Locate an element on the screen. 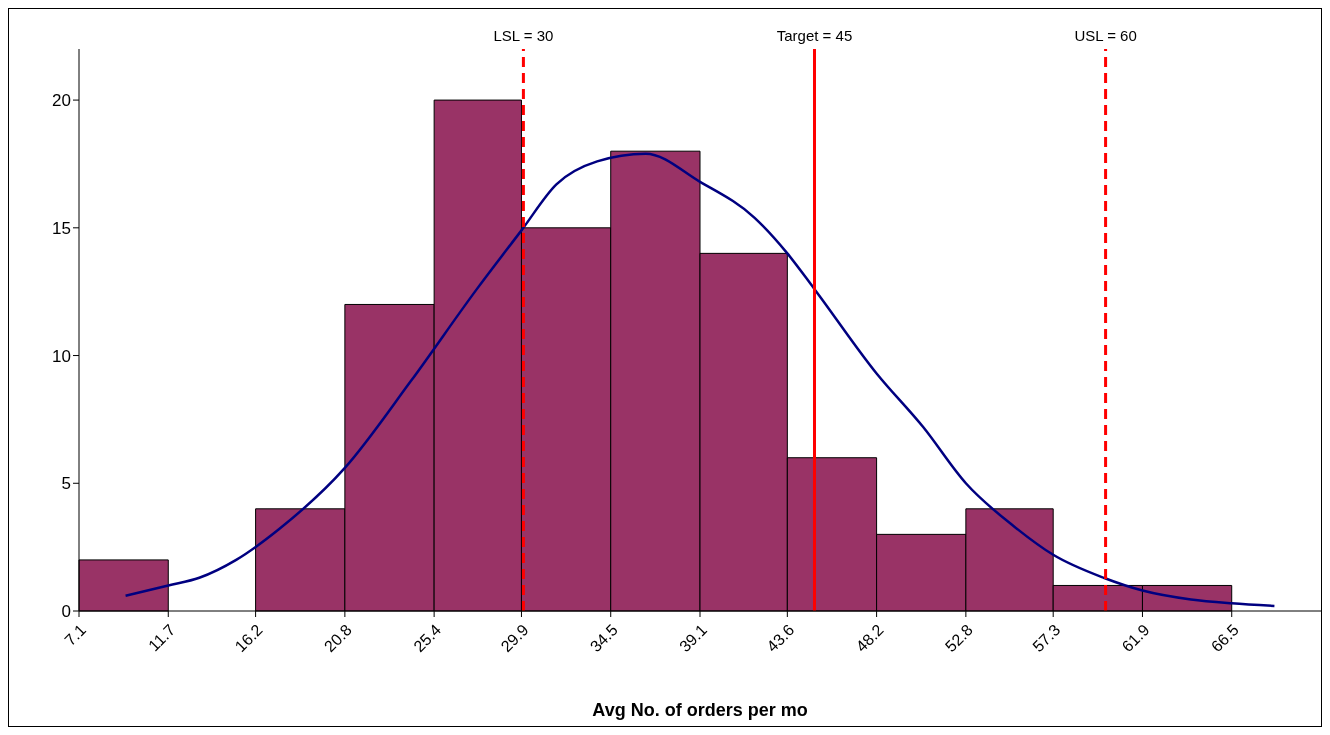 The width and height of the screenshot is (1330, 735). ref-line-label: LSL = 30 is located at coordinates (523, 35).